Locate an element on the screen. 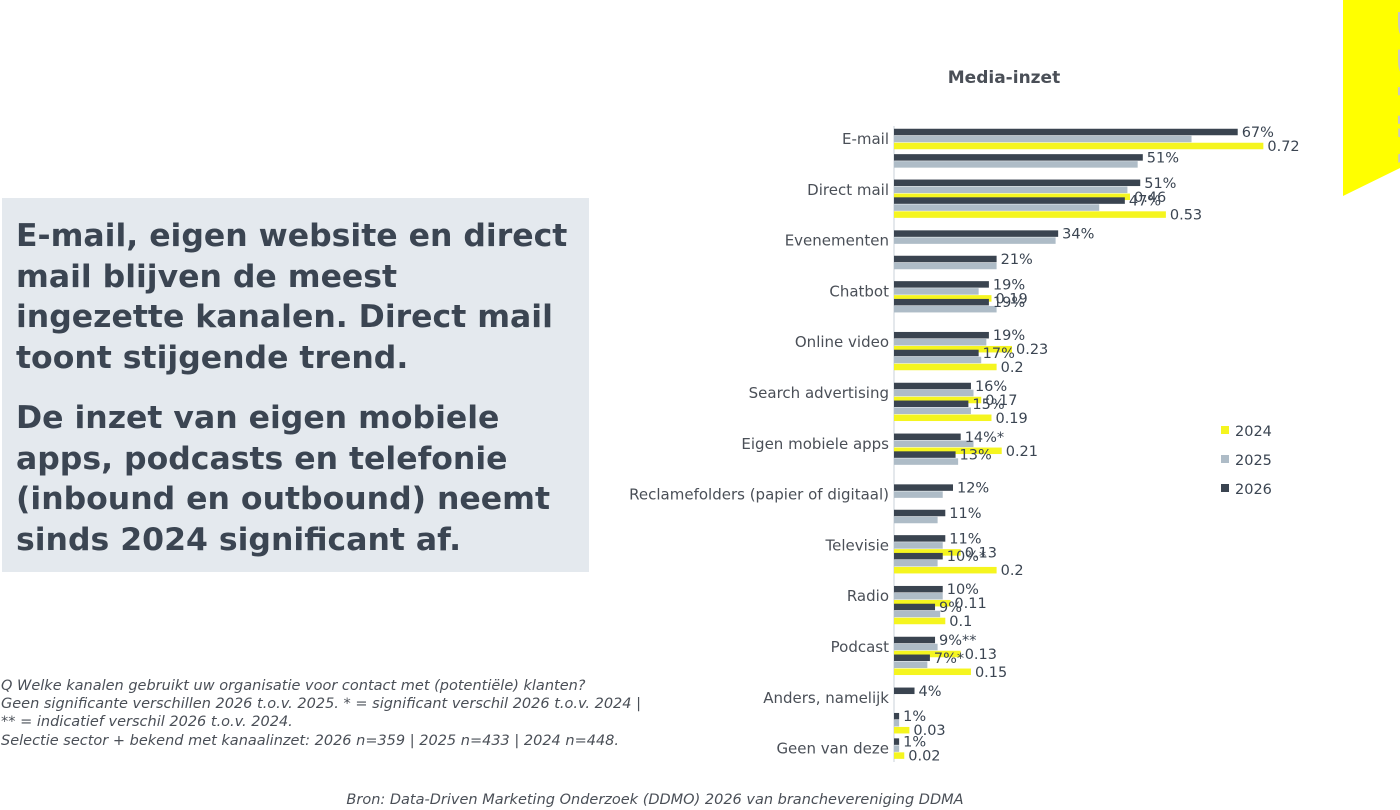 The width and height of the screenshot is (1400, 810). value-label-2026: 34% is located at coordinates (1078, 235).